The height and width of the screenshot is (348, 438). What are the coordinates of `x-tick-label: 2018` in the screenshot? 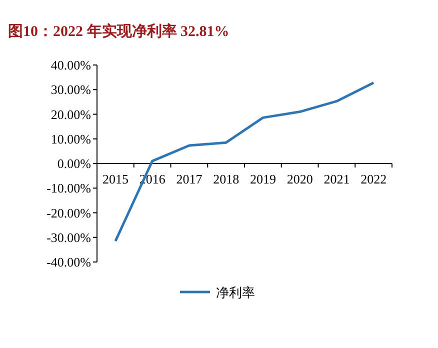 It's located at (226, 179).